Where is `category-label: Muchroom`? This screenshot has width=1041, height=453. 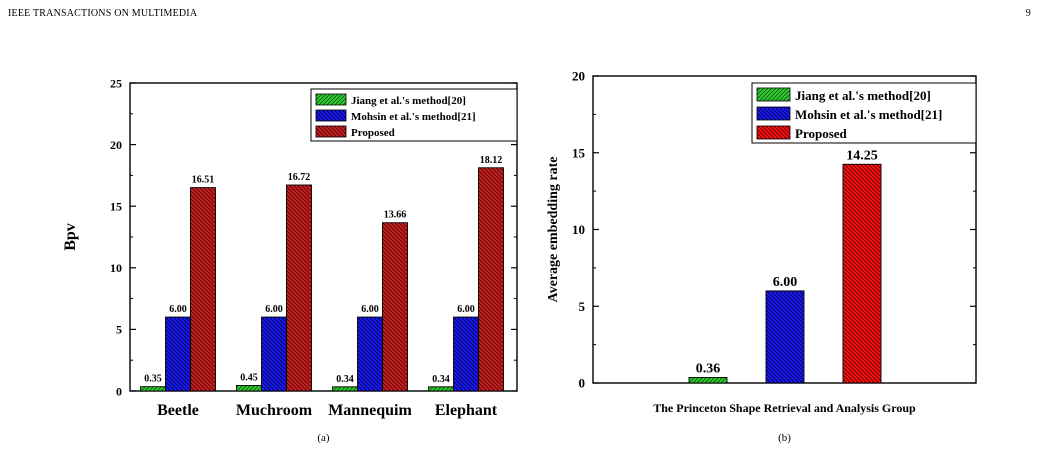
category-label: Muchroom is located at coordinates (274, 410).